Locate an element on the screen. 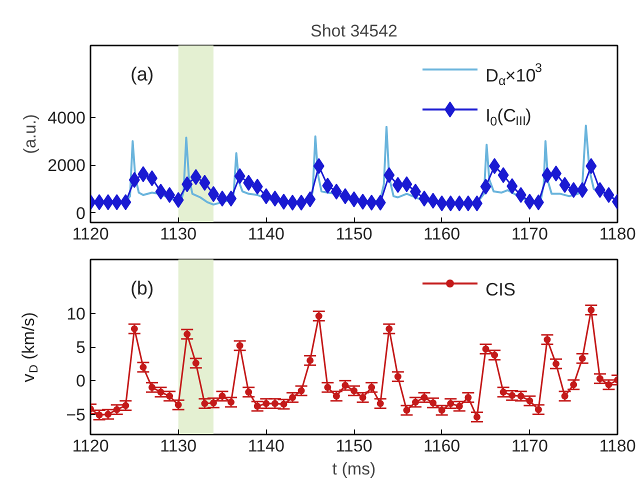 This screenshot has height=490, width=641. legend-label: CIS is located at coordinates (501, 290).